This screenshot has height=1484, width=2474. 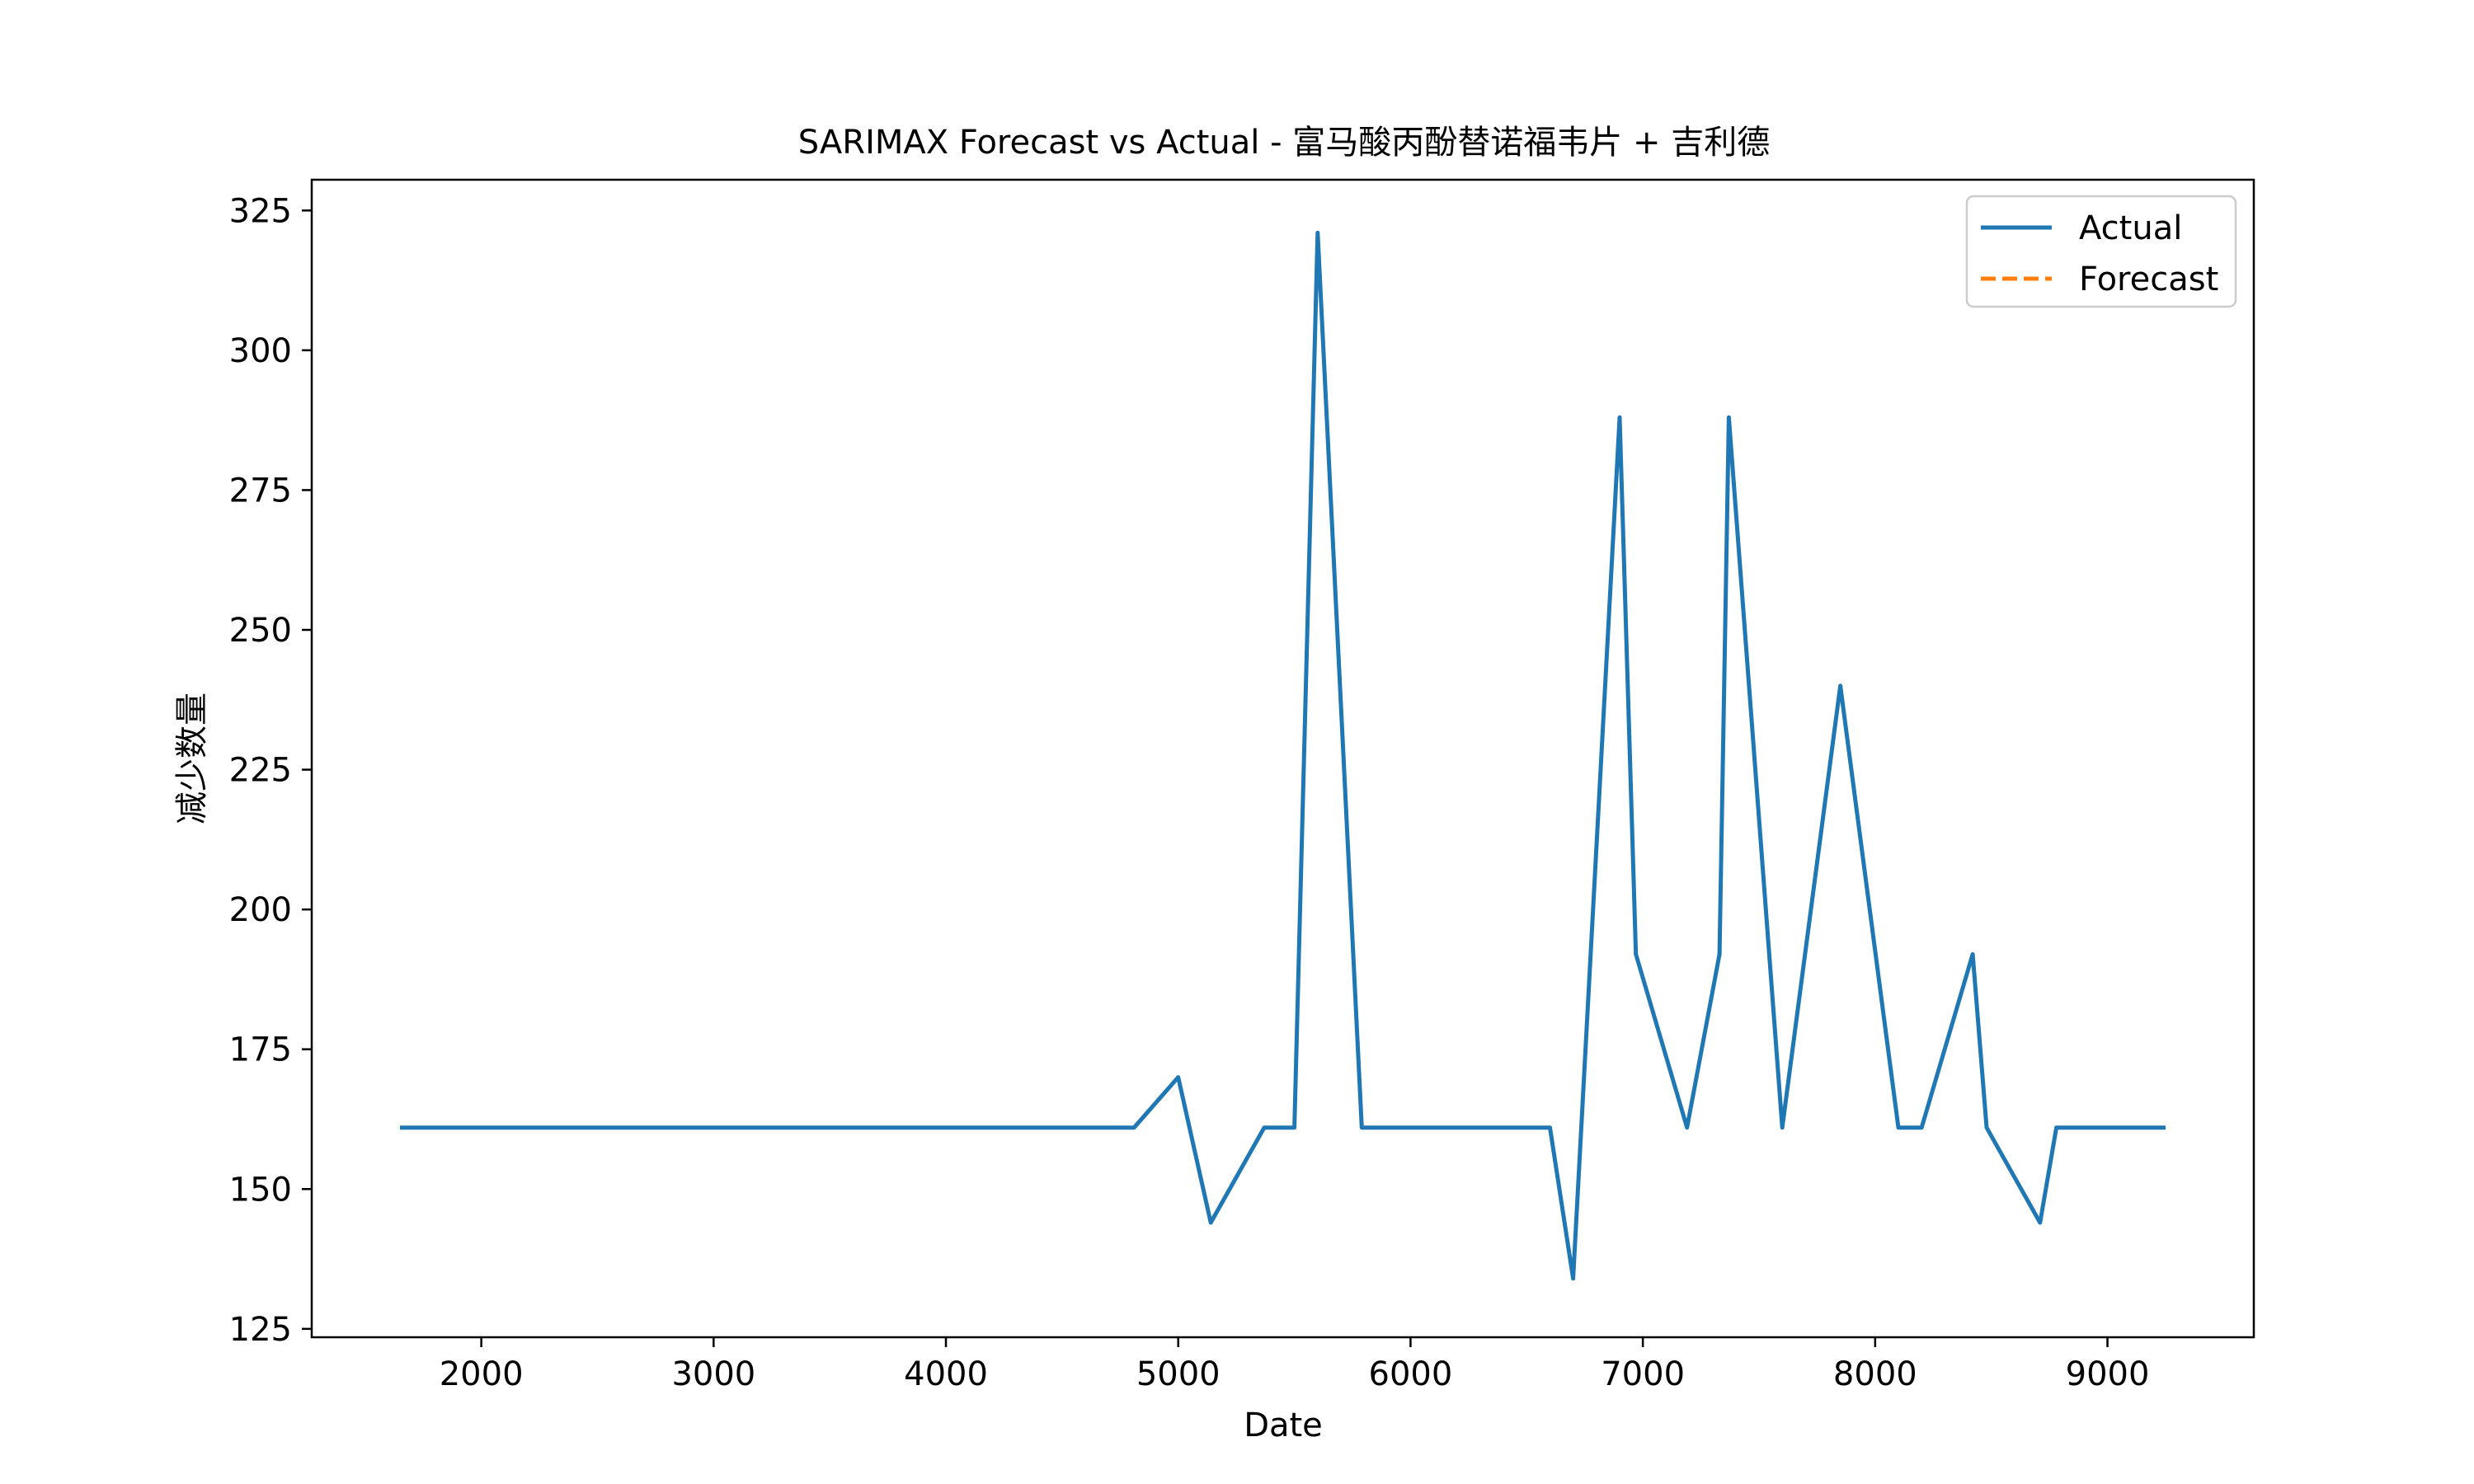 What do you see at coordinates (2130, 228) in the screenshot?
I see `legend-label-actual: Actual` at bounding box center [2130, 228].